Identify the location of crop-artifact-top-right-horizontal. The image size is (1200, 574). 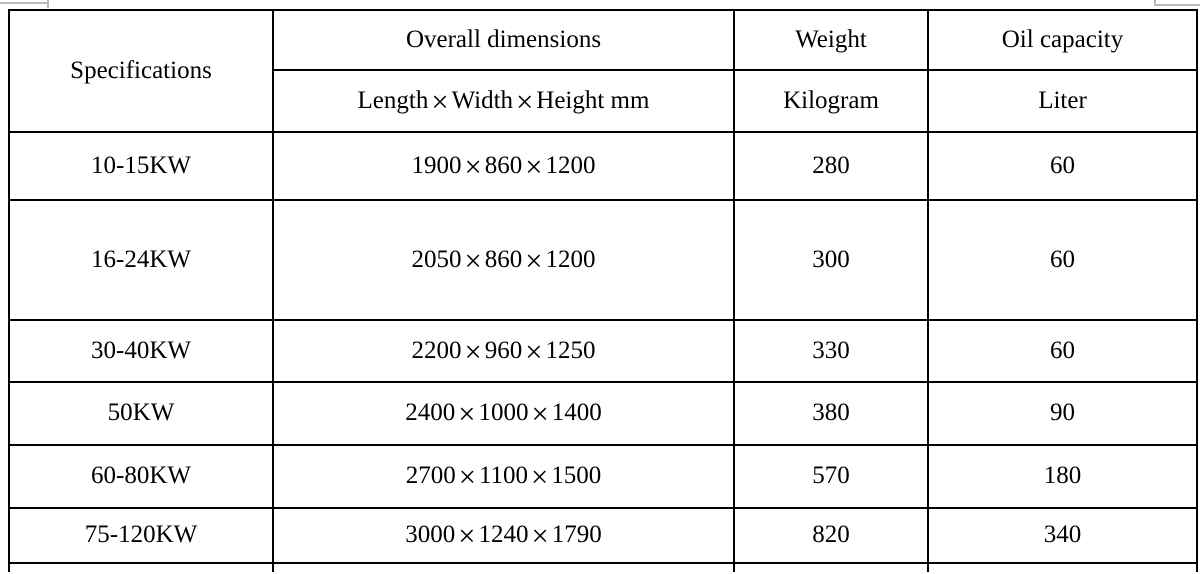
(1177, 5).